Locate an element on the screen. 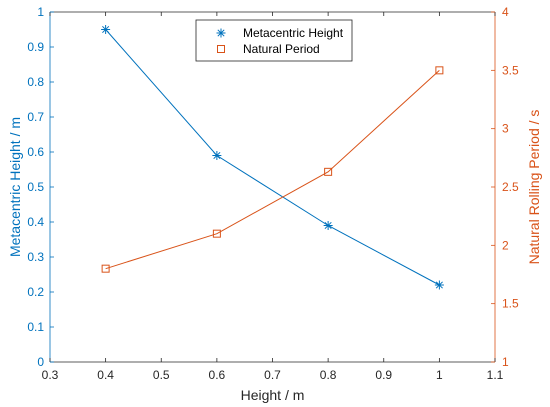 The height and width of the screenshot is (407, 550). legend-box is located at coordinates (274, 40).